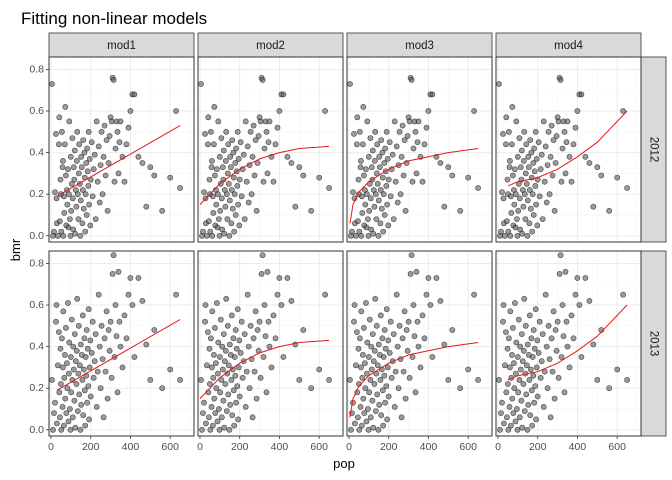 The image size is (672, 480). I want to click on panel-border, so click(419, 149).